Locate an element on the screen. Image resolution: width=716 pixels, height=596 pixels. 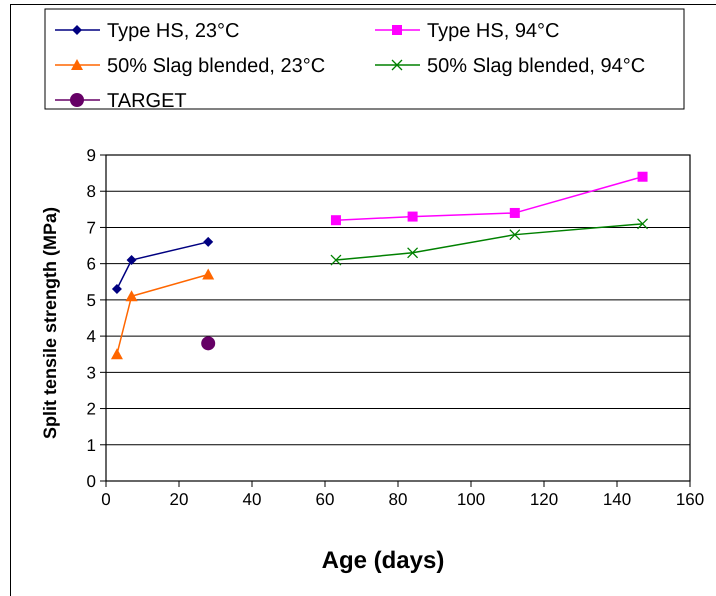
x-tick-label: 80 is located at coordinates (398, 499).